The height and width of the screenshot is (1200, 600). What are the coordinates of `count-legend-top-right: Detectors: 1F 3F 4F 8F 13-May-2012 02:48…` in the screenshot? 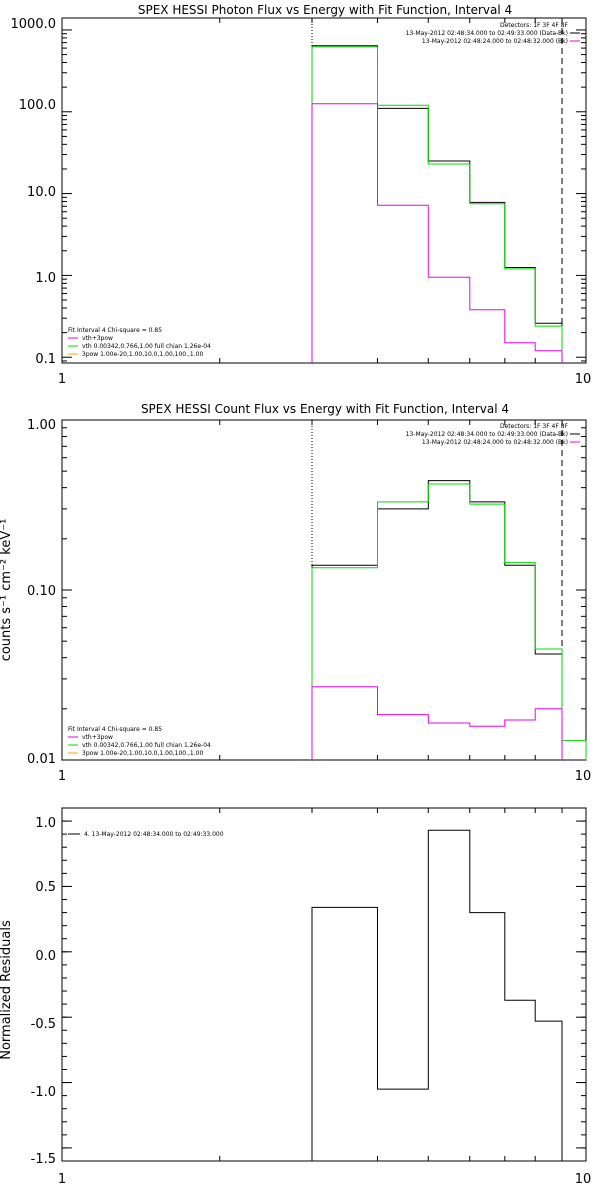 It's located at (493, 434).